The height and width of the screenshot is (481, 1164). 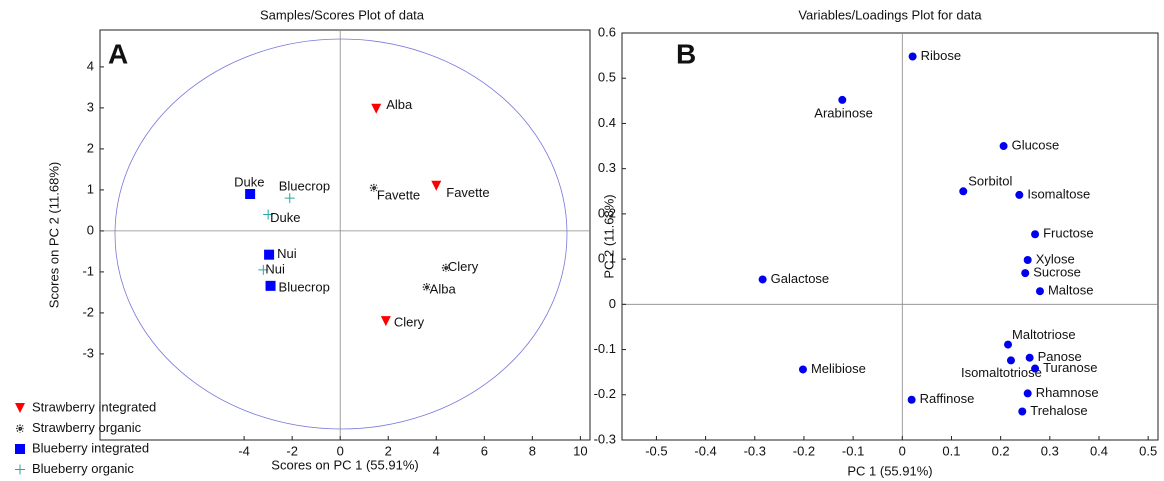 What do you see at coordinates (484, 450) in the screenshot?
I see `x-tick-label: 6` at bounding box center [484, 450].